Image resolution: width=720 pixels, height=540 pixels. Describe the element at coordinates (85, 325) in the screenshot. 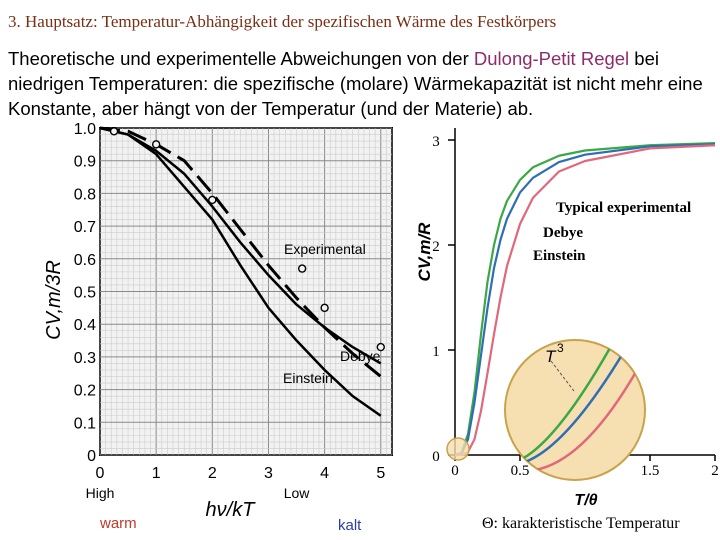

I see `left-y-tick-label: 0.4` at that location.